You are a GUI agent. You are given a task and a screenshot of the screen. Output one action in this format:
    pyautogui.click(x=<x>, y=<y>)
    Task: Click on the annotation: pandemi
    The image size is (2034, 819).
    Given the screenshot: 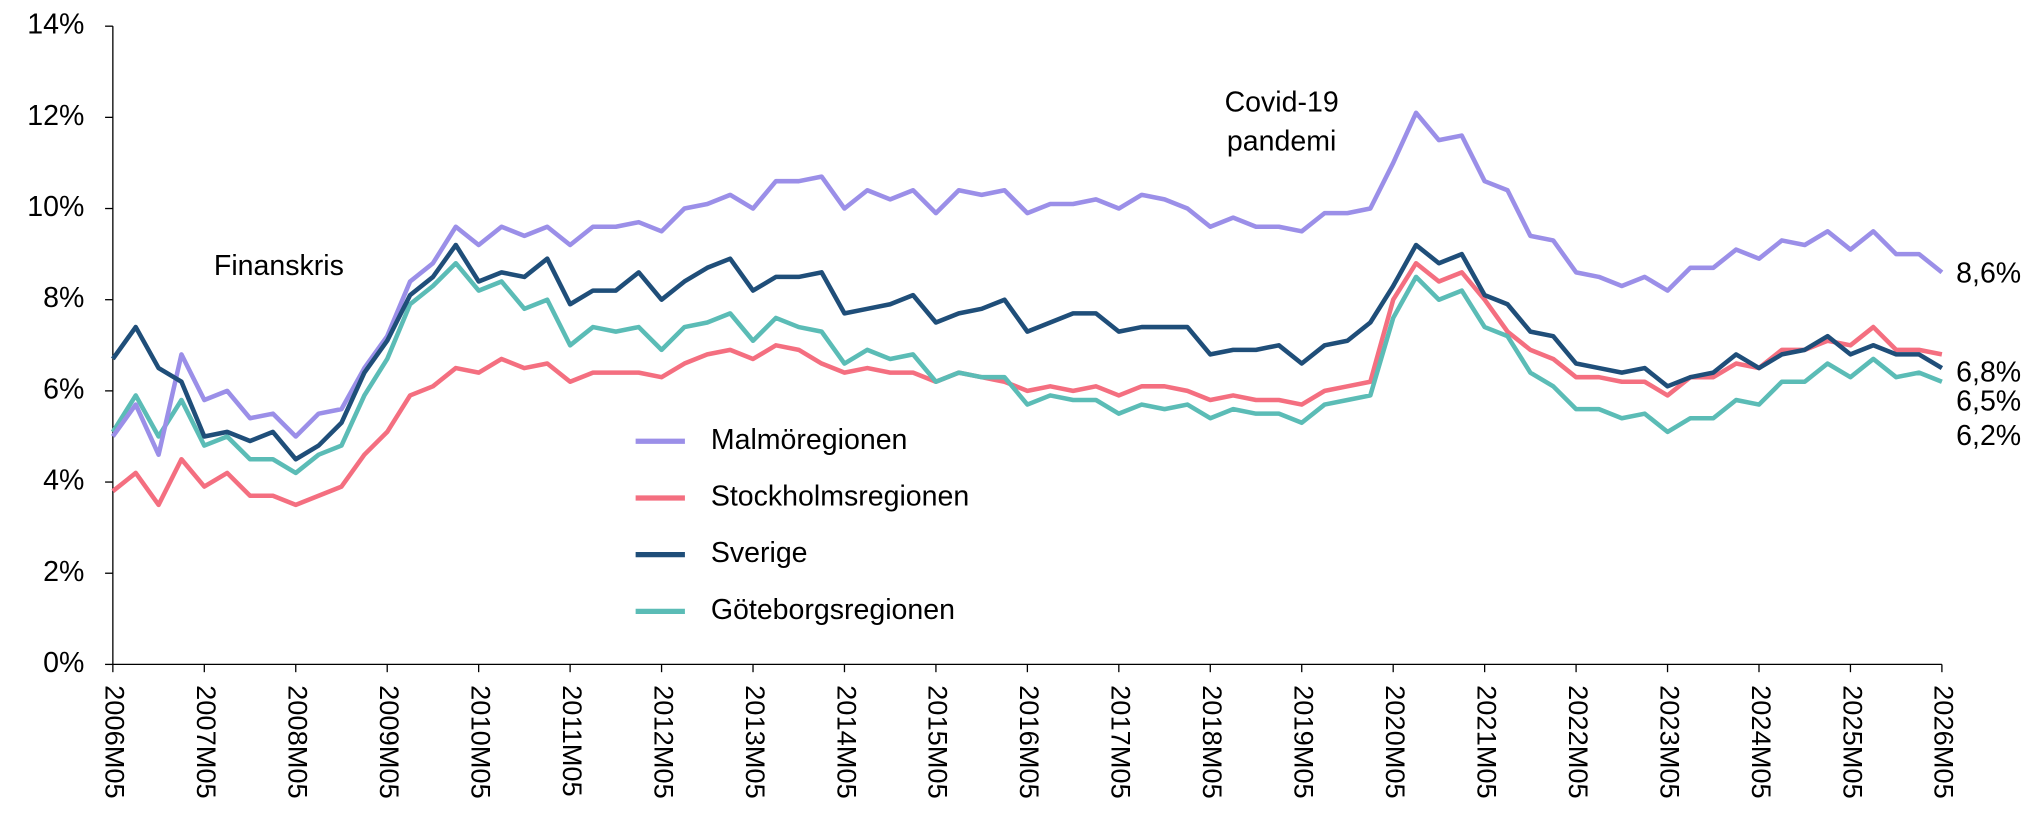 What is the action you would take?
    pyautogui.click(x=1281, y=141)
    